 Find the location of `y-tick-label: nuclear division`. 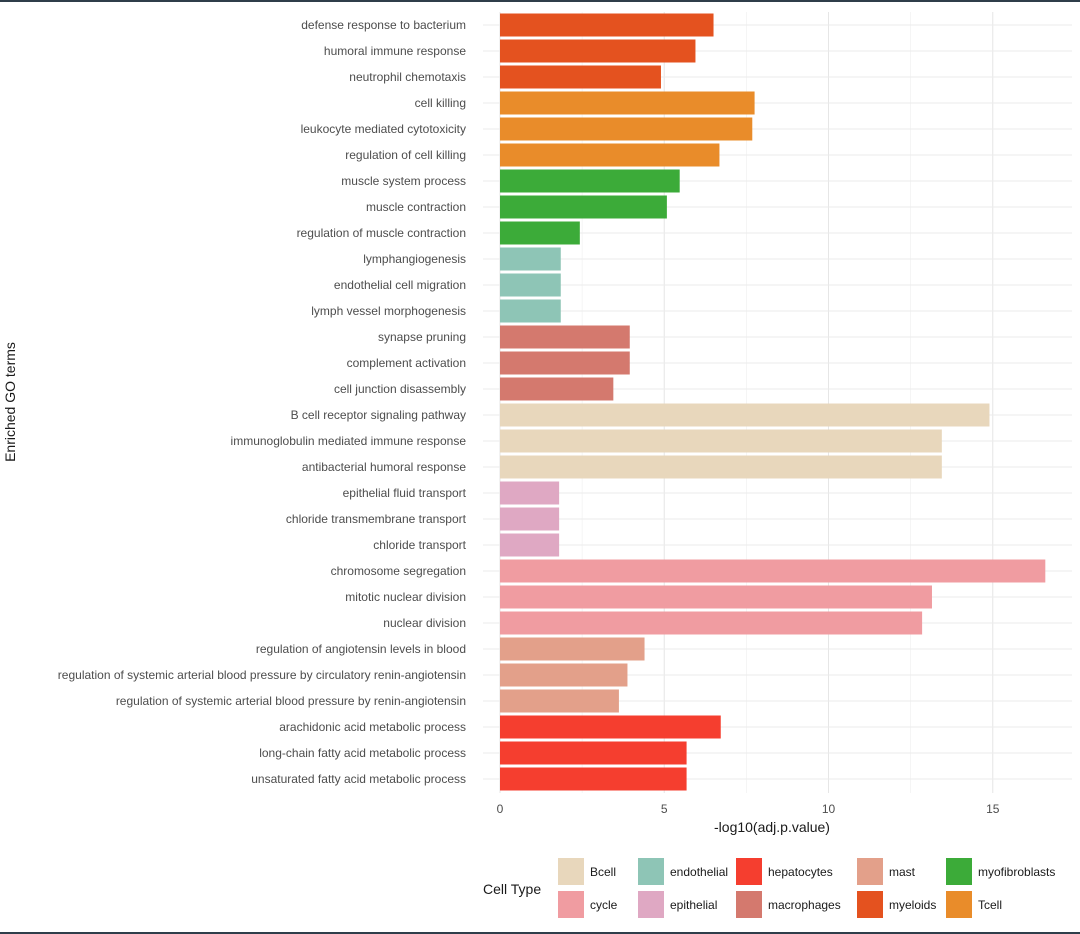

y-tick-label: nuclear division is located at coordinates (424, 623).